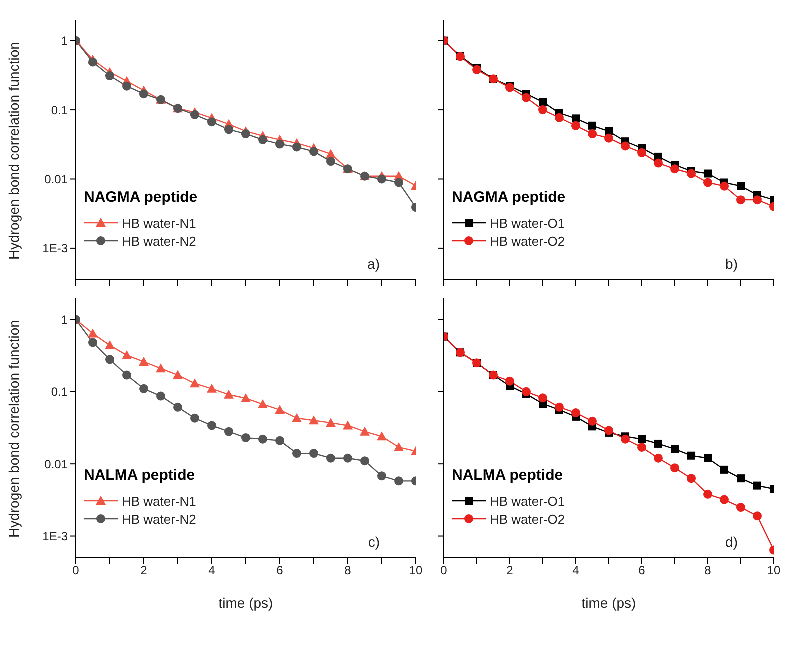 The width and height of the screenshot is (794, 646). I want to click on annotation: a), so click(374, 264).